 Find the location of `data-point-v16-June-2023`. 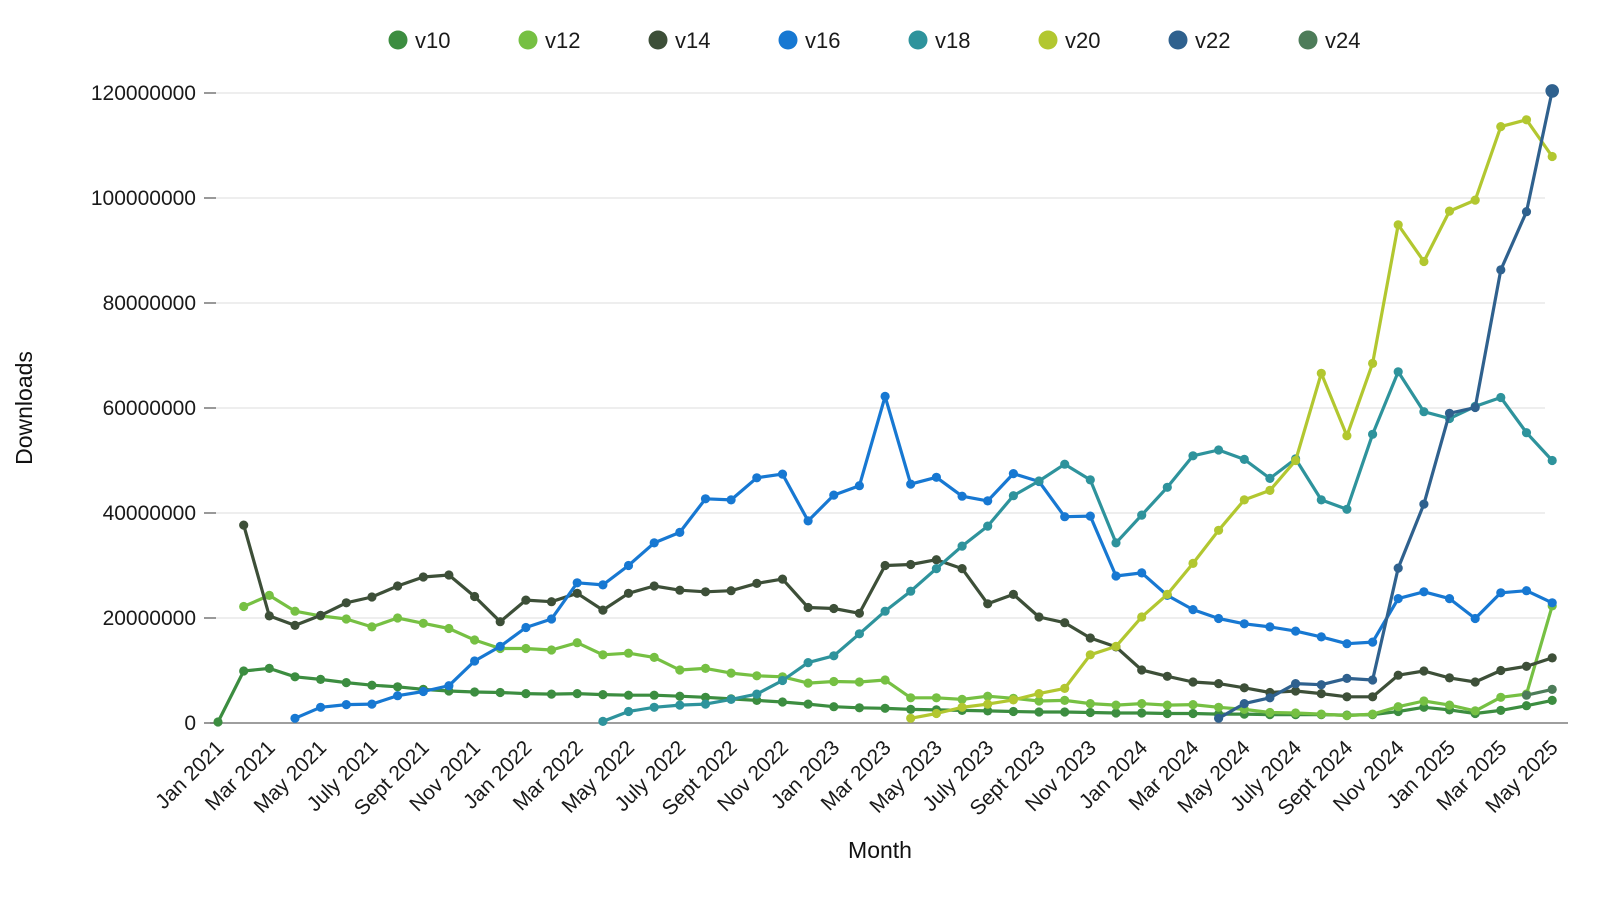

data-point-v16-June-2023 is located at coordinates (962, 496).